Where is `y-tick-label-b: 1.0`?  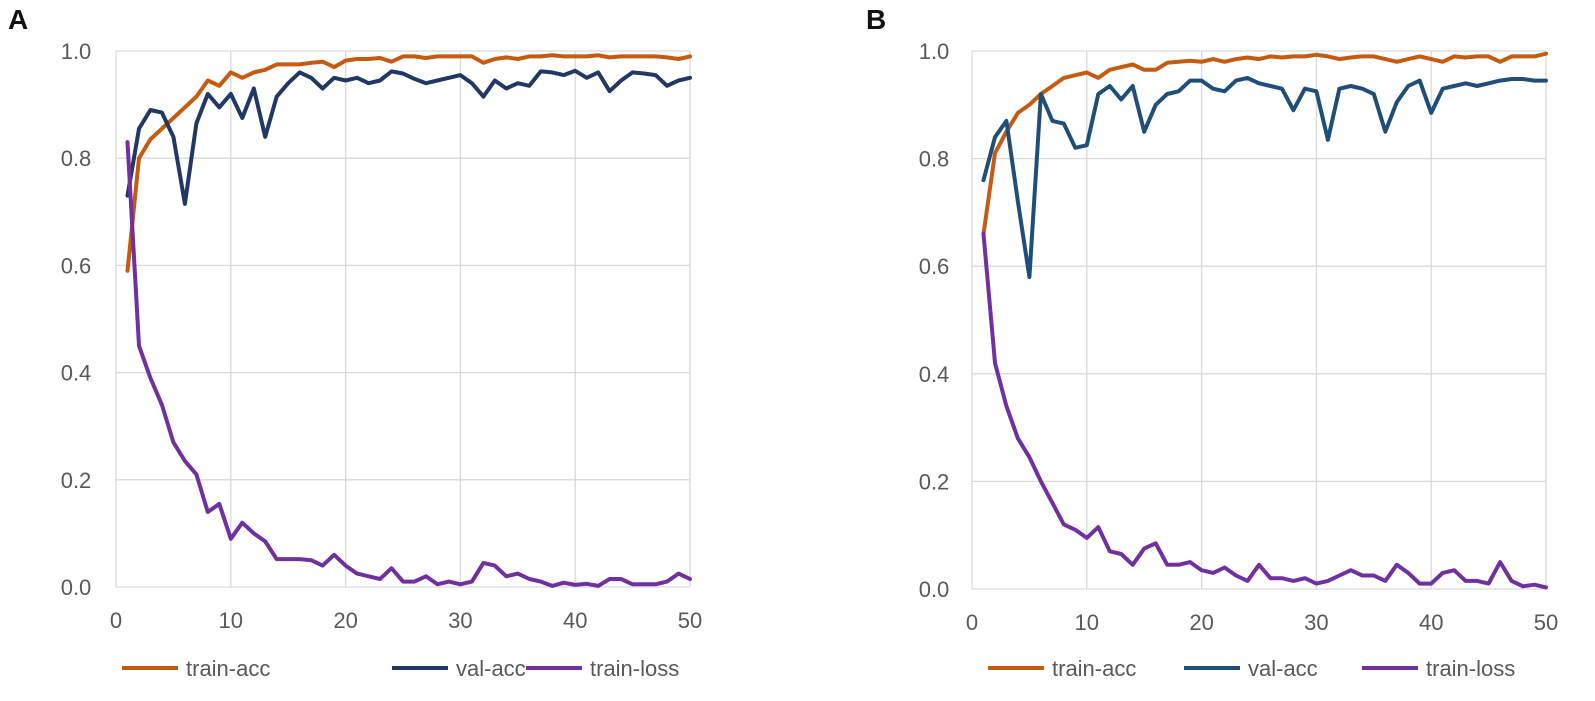 y-tick-label-b: 1.0 is located at coordinates (934, 51).